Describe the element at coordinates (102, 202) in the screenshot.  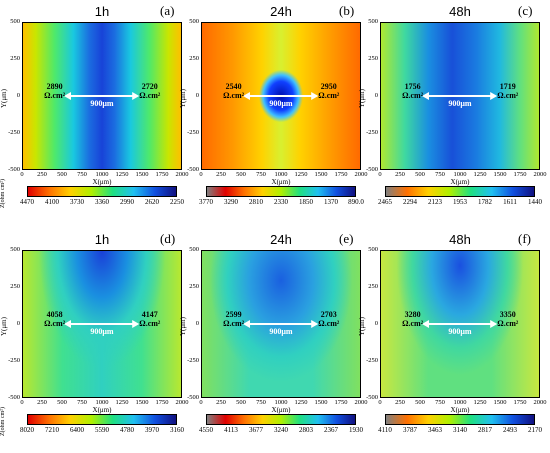
I see `colorbar-tick-label: 3360` at that location.